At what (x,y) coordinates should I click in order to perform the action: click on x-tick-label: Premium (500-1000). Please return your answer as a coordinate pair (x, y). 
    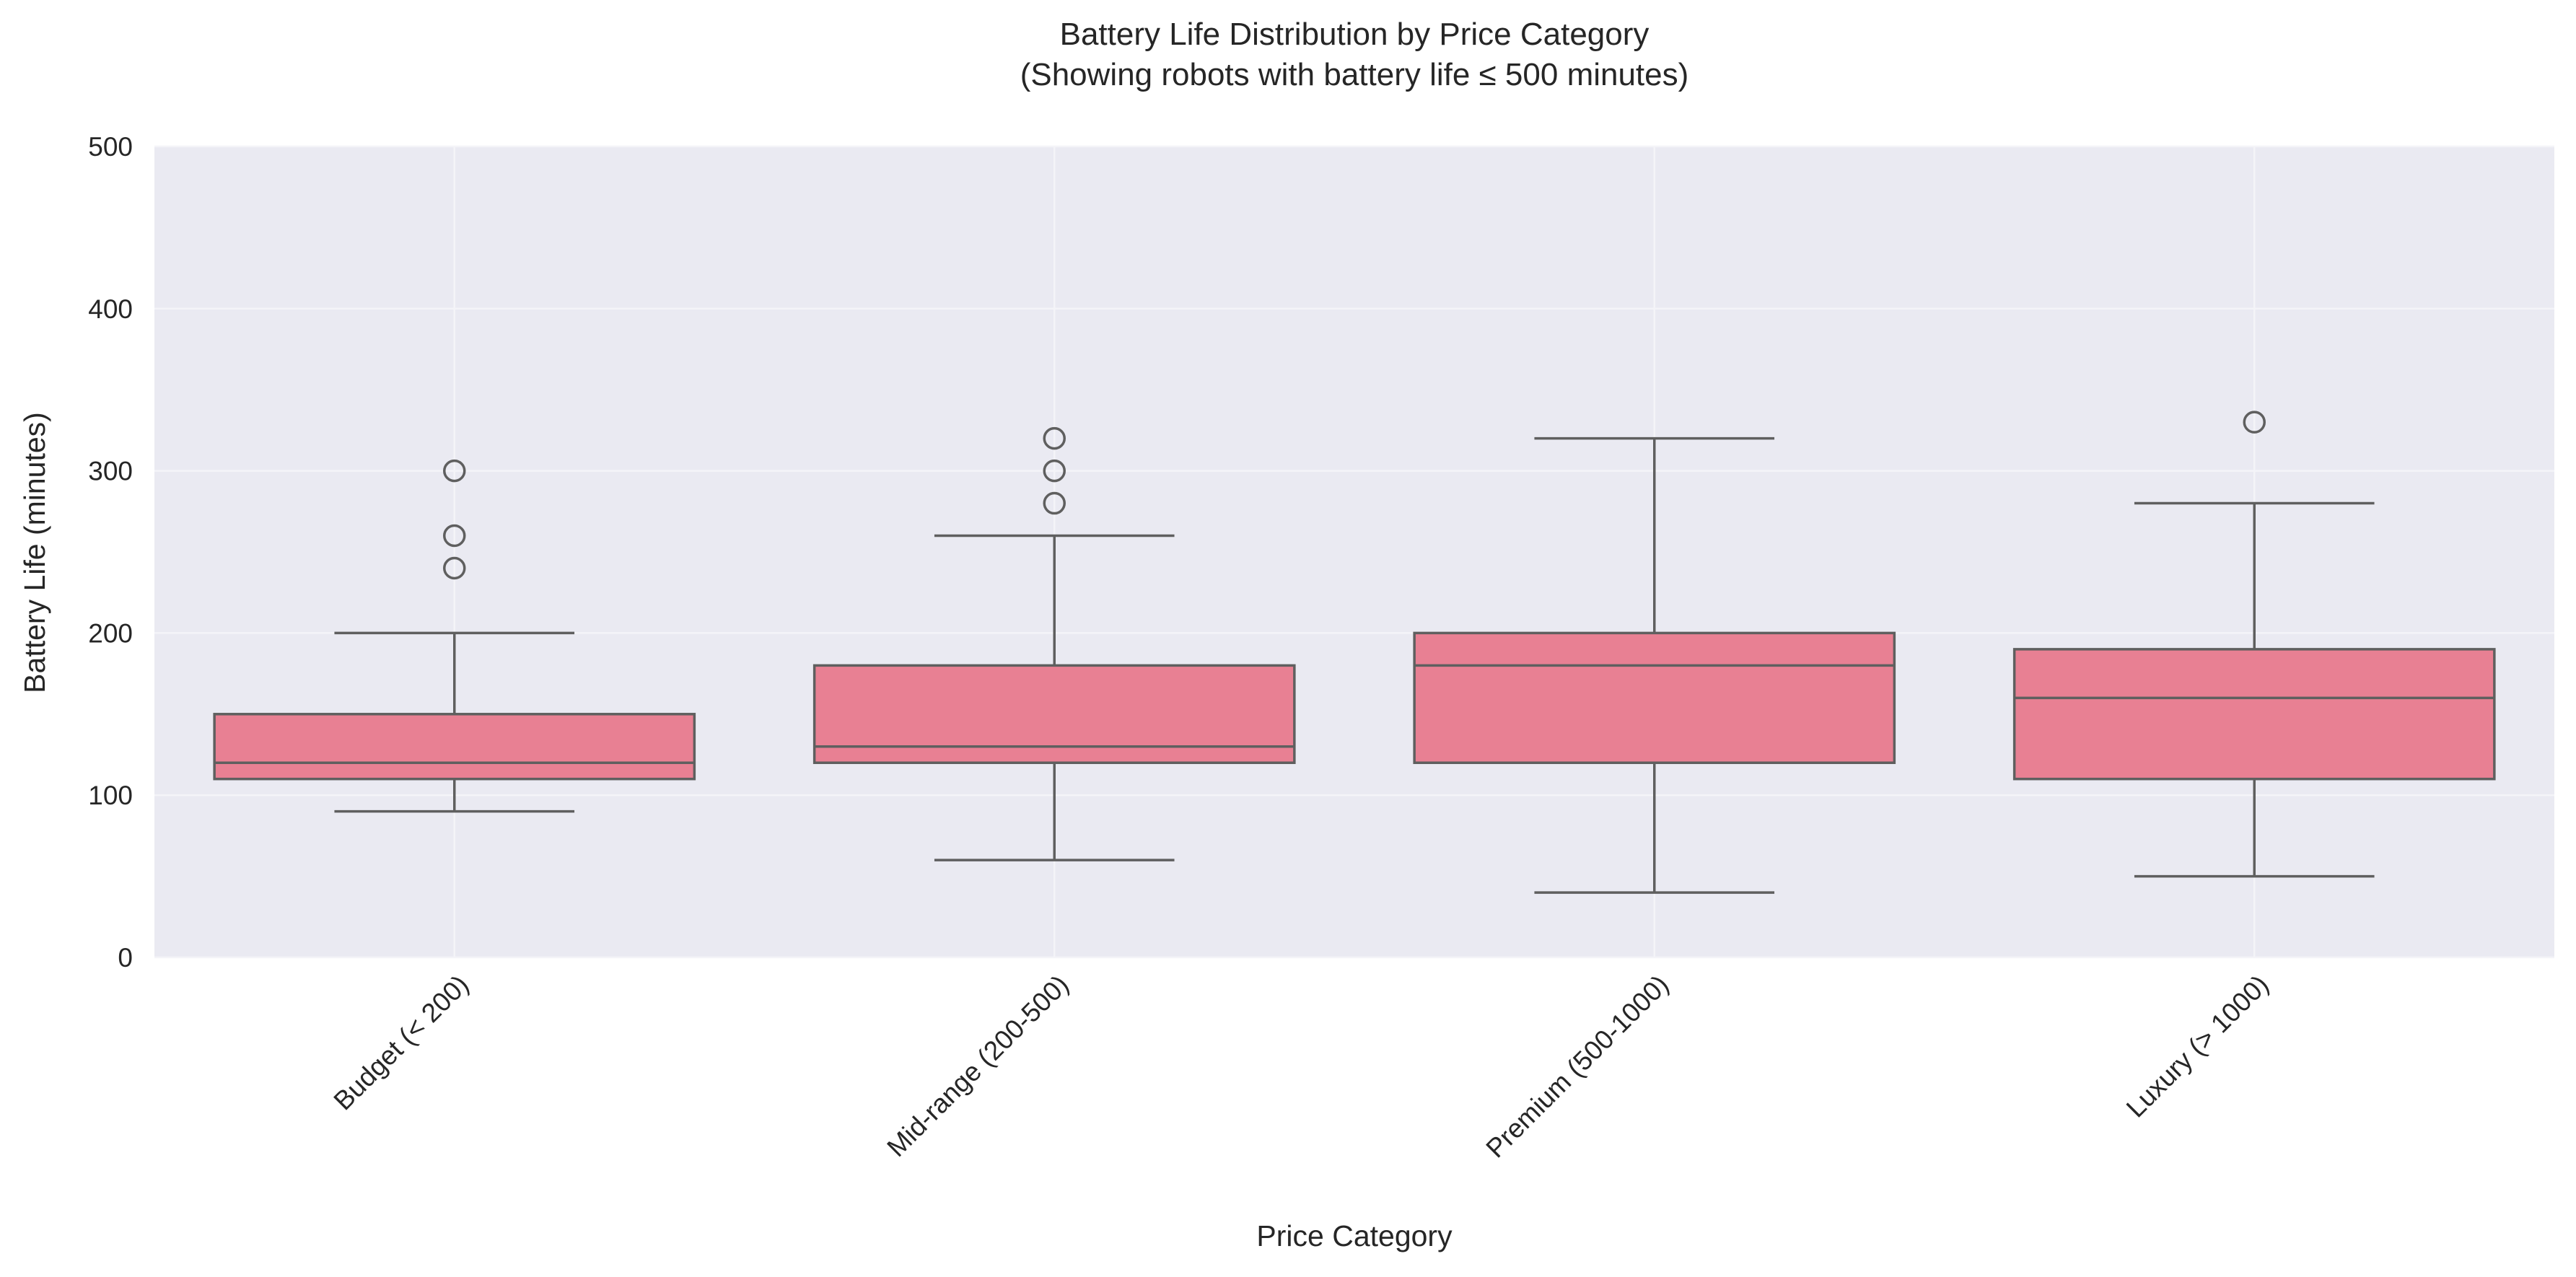
    Looking at the image, I should click on (1577, 1067).